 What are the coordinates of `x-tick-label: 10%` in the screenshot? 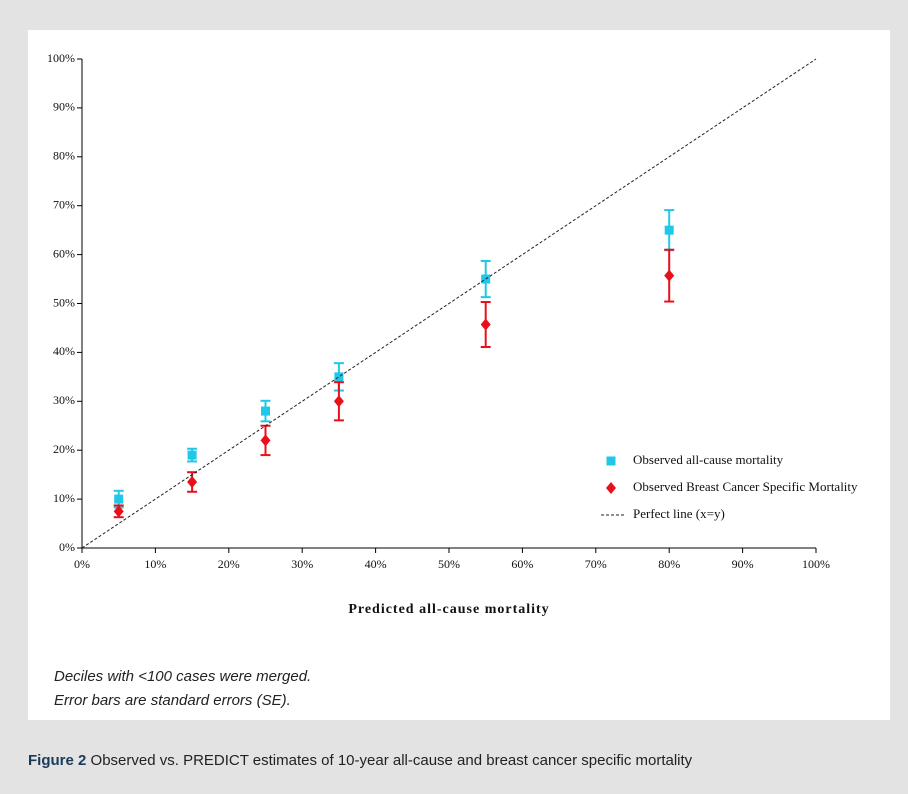 It's located at (155, 564).